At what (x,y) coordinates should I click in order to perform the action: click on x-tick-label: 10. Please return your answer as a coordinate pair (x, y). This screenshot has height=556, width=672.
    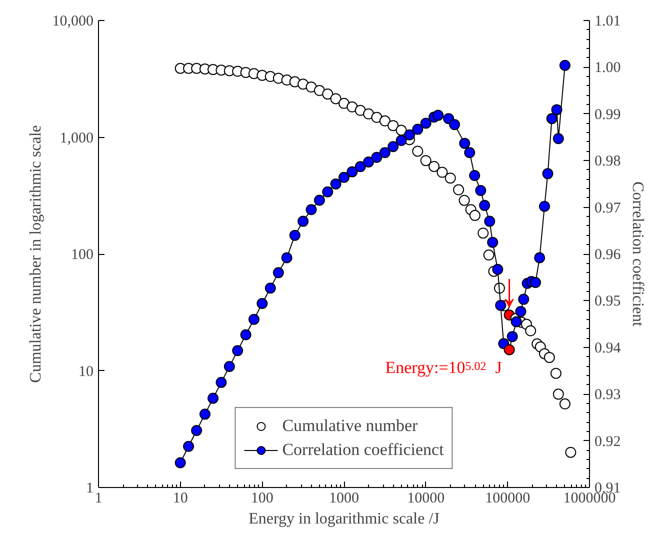
    Looking at the image, I should click on (180, 498).